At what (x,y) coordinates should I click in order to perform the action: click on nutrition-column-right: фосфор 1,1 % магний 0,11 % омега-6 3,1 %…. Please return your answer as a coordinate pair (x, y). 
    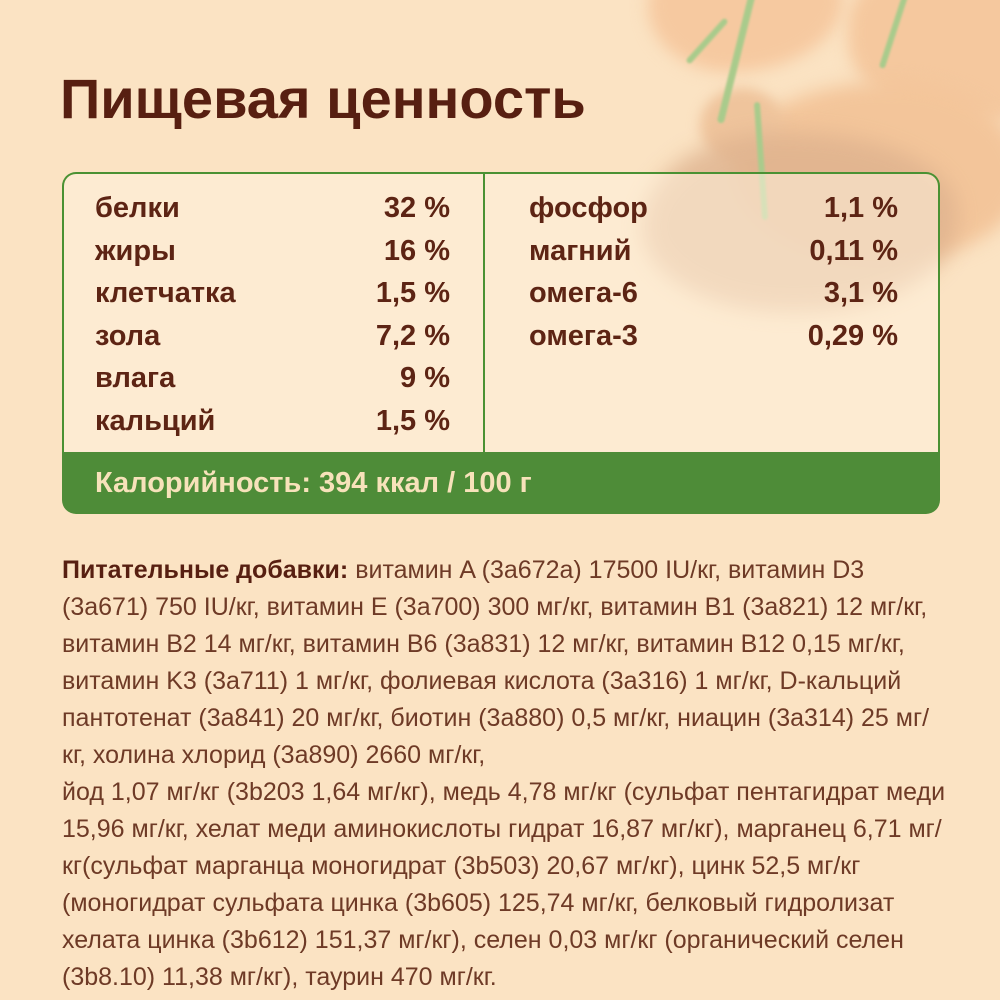
    Looking at the image, I should click on (711, 313).